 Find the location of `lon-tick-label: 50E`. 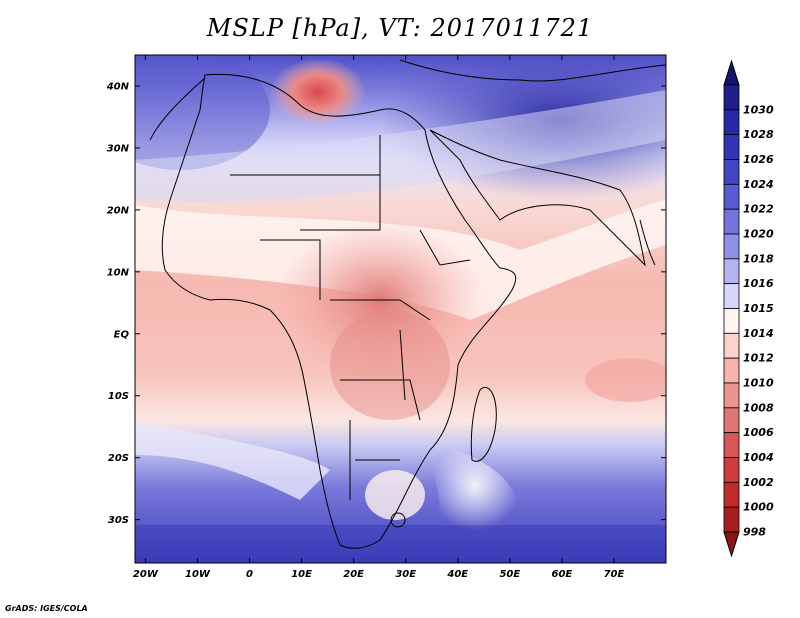

lon-tick-label: 50E is located at coordinates (509, 574).